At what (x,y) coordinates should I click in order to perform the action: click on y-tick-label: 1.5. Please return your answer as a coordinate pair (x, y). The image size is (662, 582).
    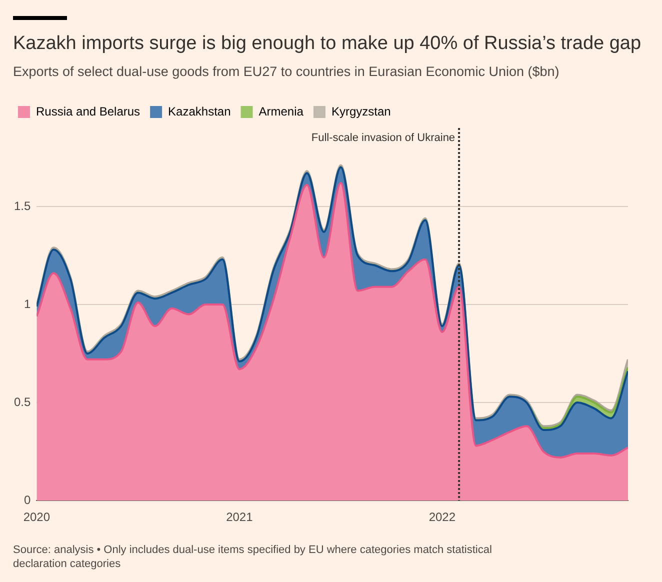
    Looking at the image, I should click on (22, 205).